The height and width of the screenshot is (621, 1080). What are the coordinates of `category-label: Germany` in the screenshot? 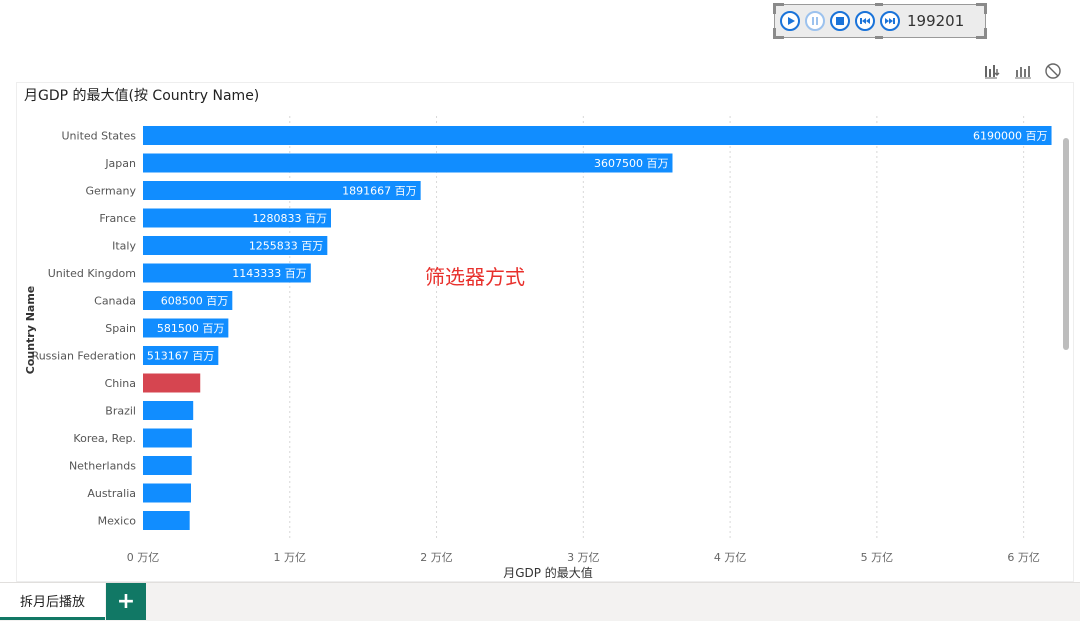 It's located at (110, 191).